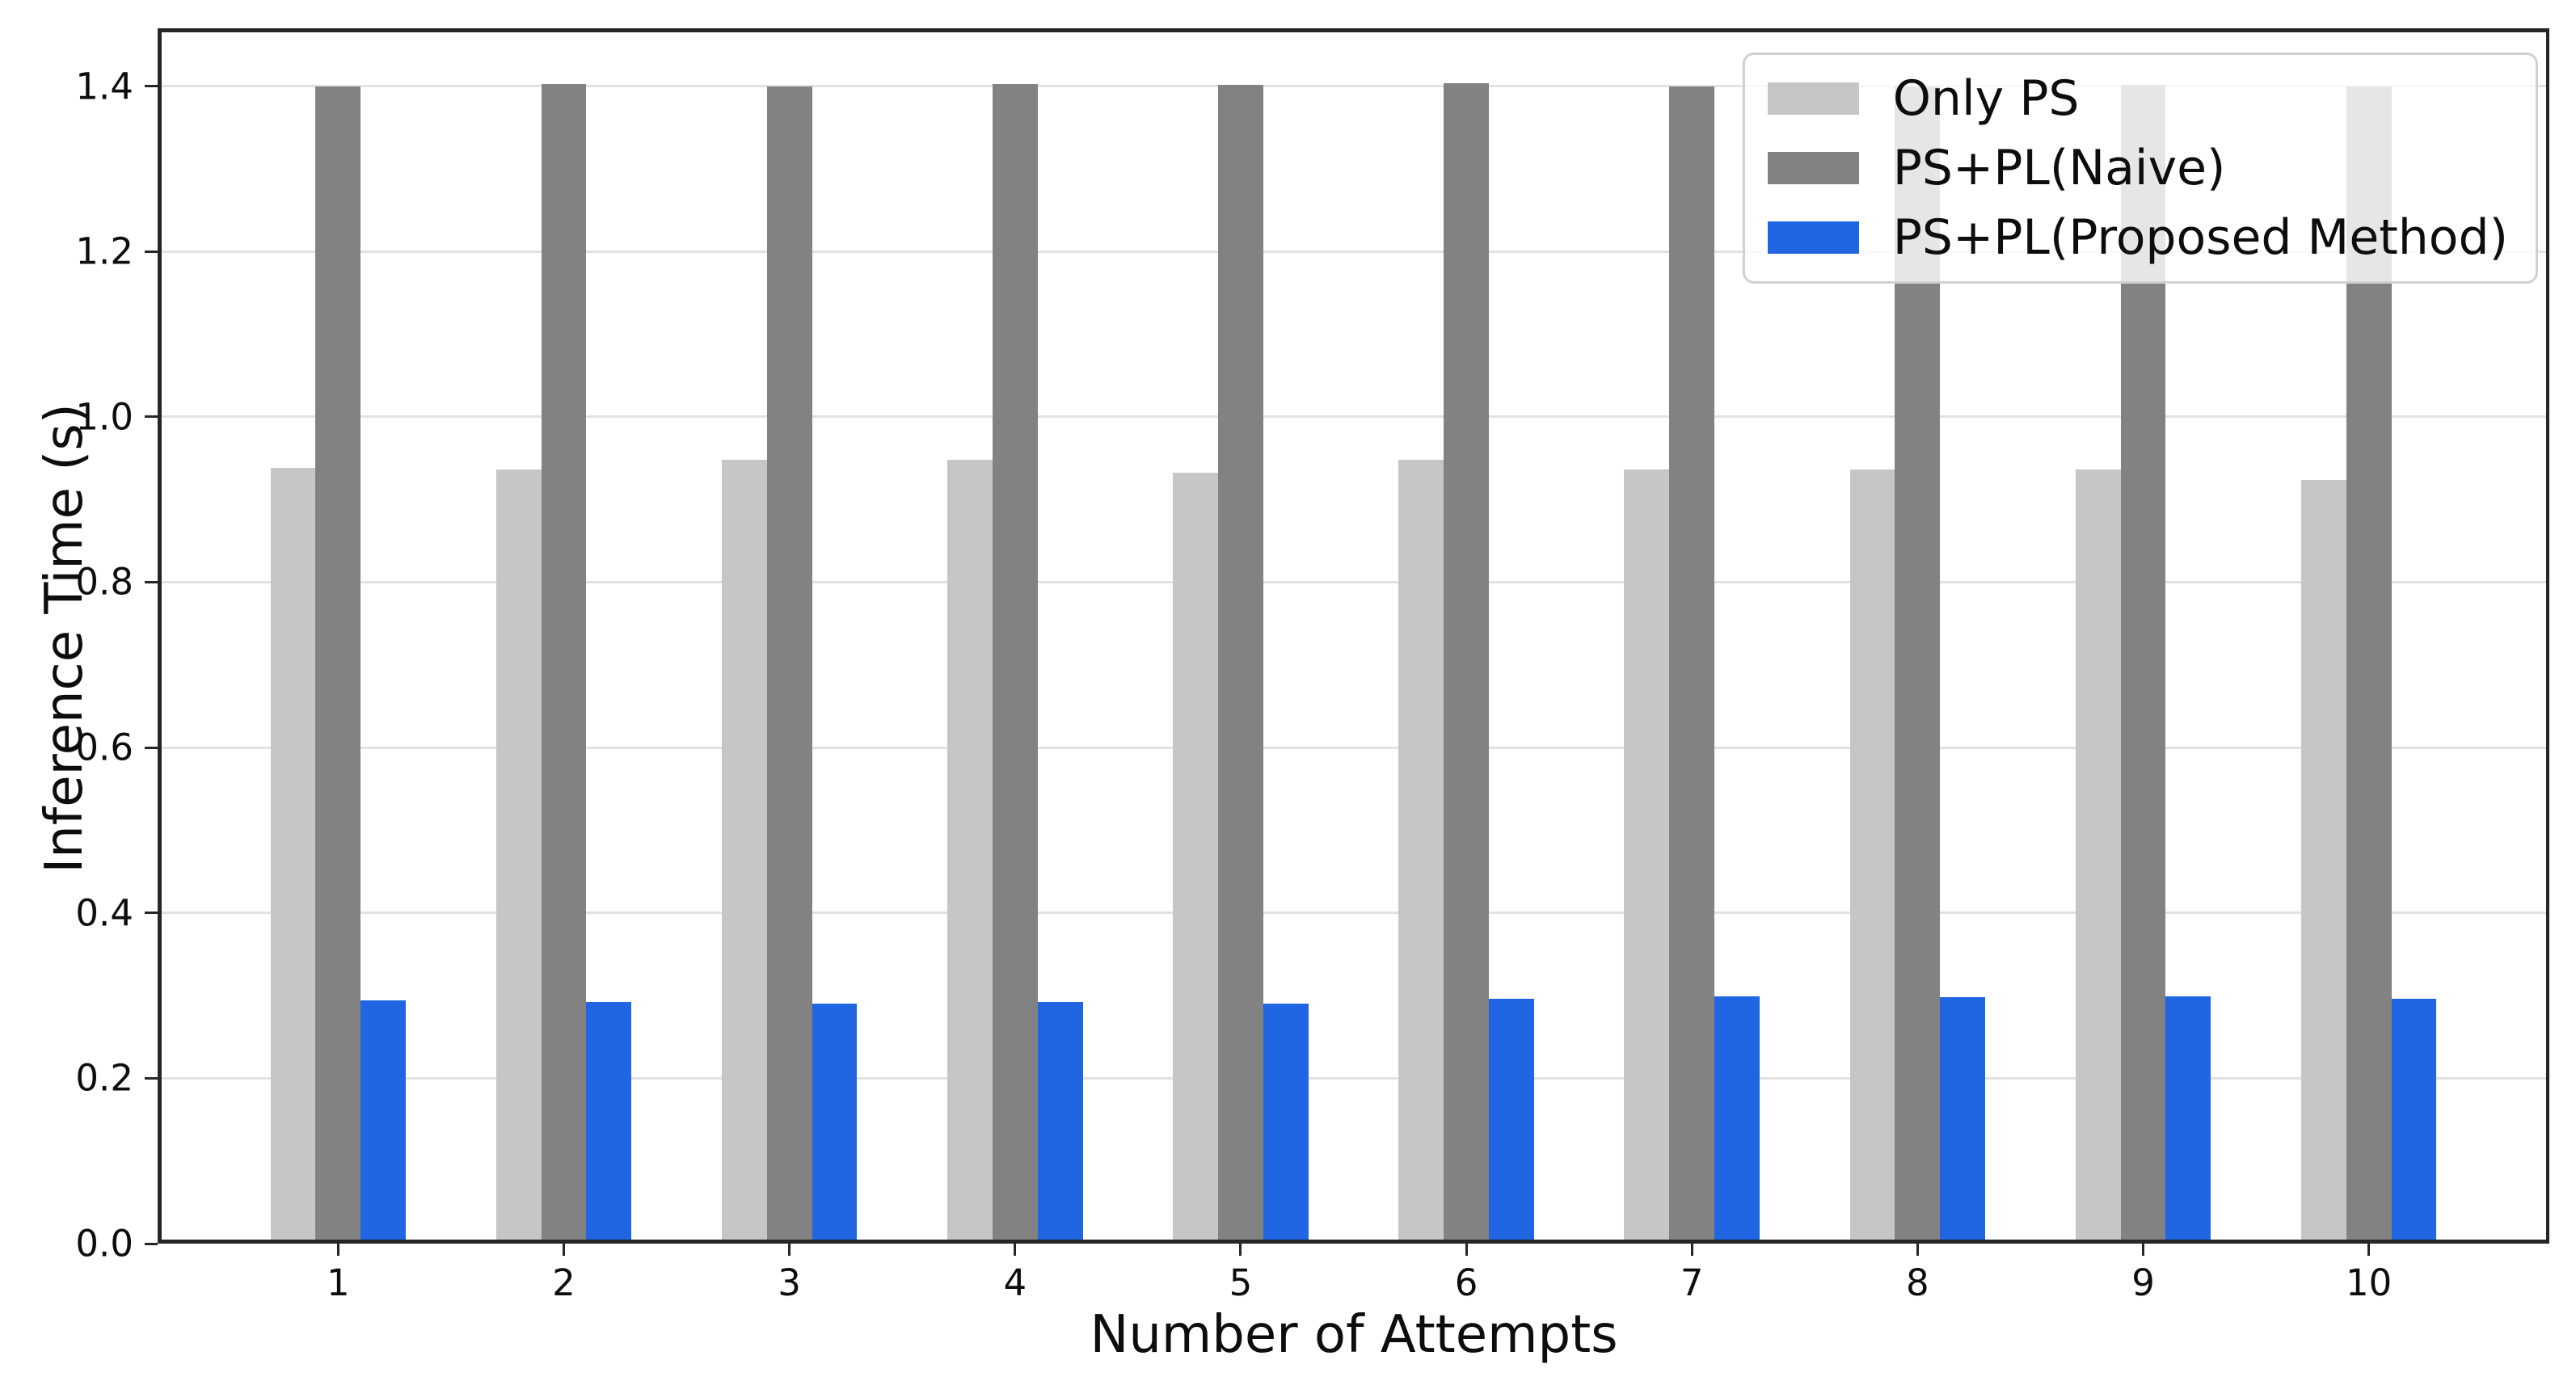 This screenshot has width=2576, height=1381. What do you see at coordinates (1737, 1120) in the screenshot?
I see `bar-ps-pl-proposed-method--attempt-7` at bounding box center [1737, 1120].